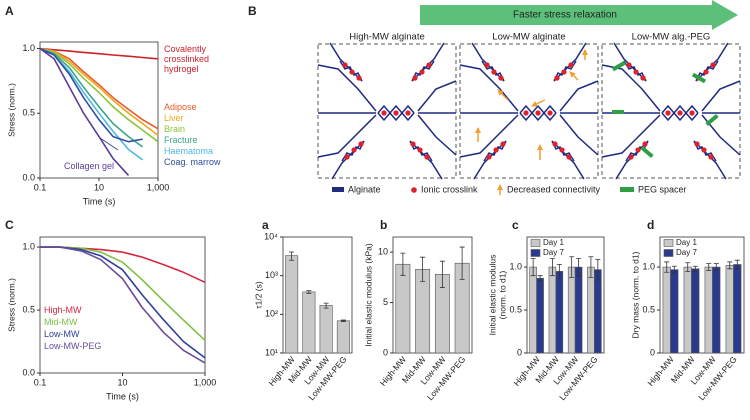  Describe the element at coordinates (531, 104) in the screenshot. I see `connectivity-arrows` at that location.